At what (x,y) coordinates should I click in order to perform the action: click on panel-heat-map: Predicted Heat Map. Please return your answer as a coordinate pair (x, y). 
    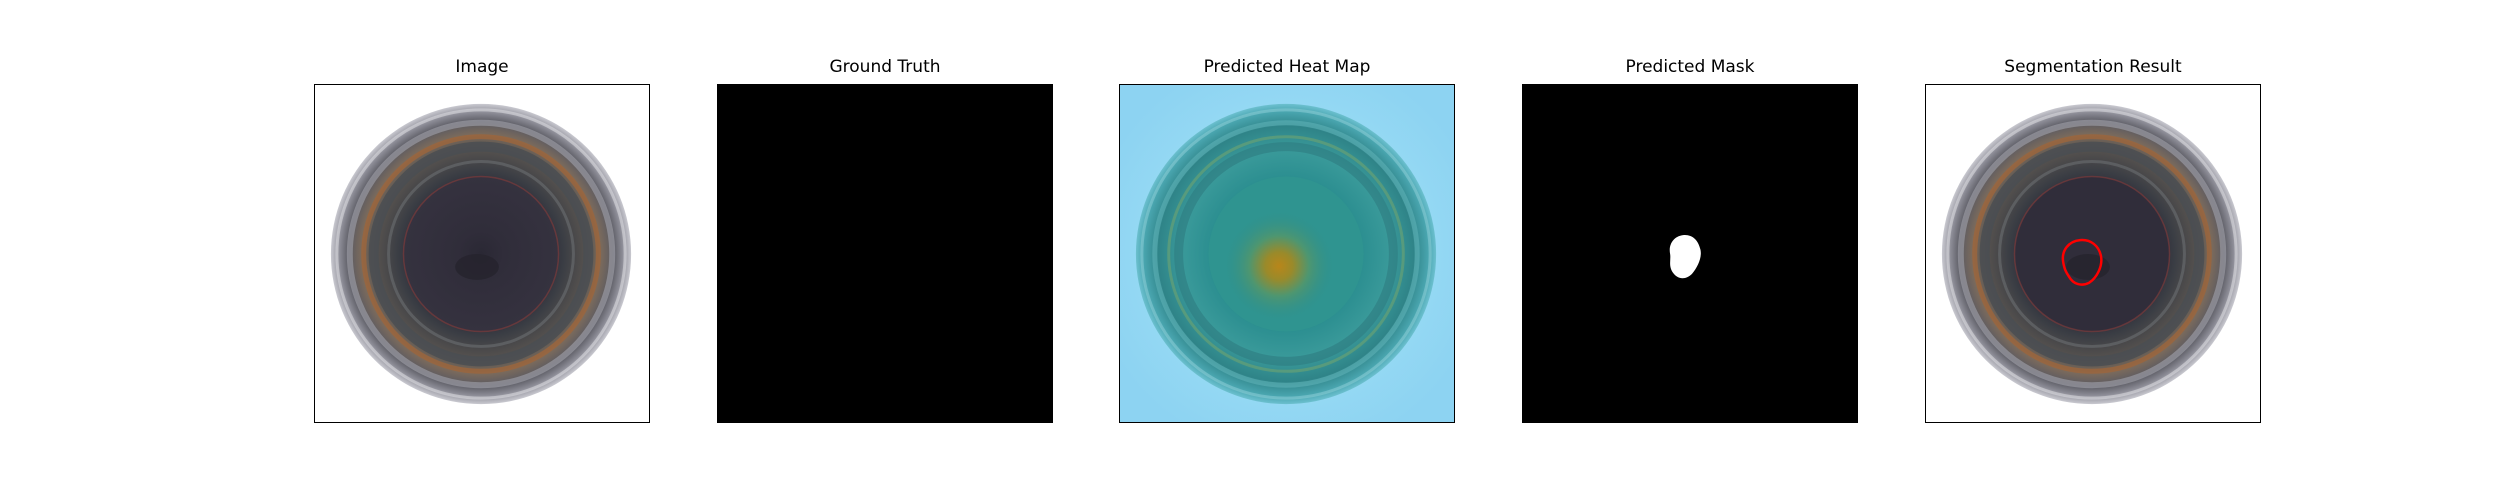
    Looking at the image, I should click on (1287, 240).